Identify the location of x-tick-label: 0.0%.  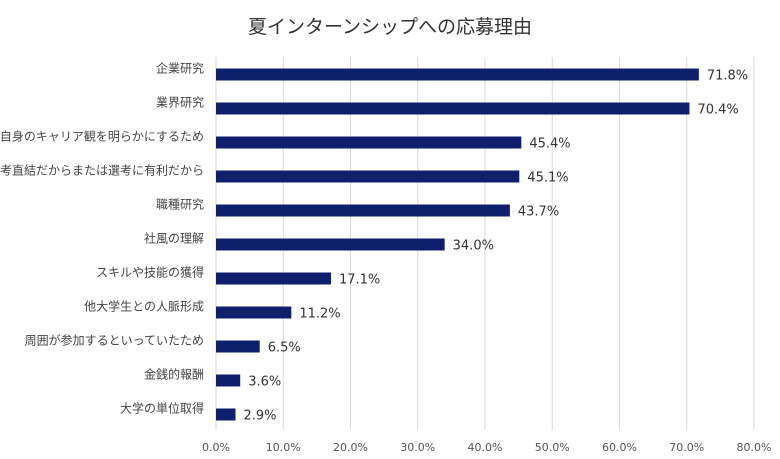
(216, 447).